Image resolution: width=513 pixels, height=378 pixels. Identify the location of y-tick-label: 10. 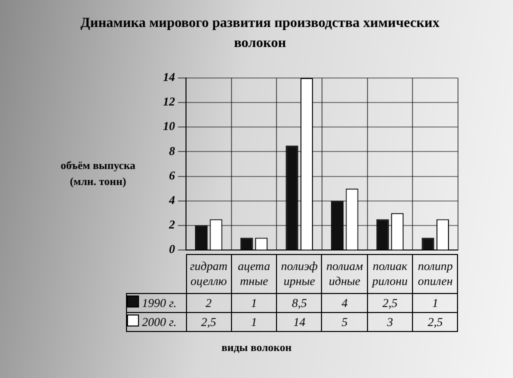
(169, 126).